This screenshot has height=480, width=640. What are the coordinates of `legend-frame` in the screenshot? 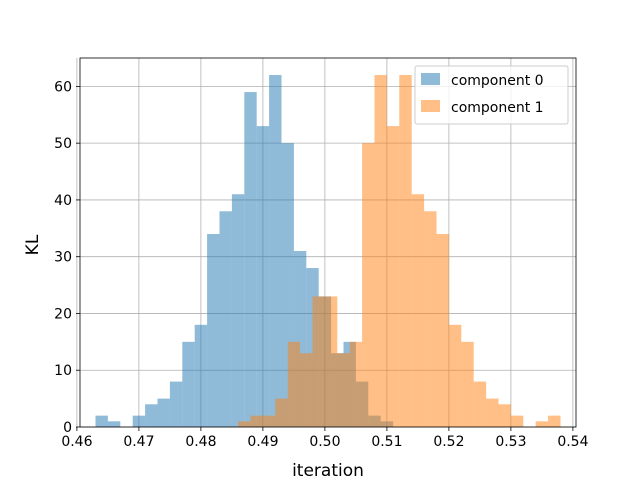 It's located at (491, 95).